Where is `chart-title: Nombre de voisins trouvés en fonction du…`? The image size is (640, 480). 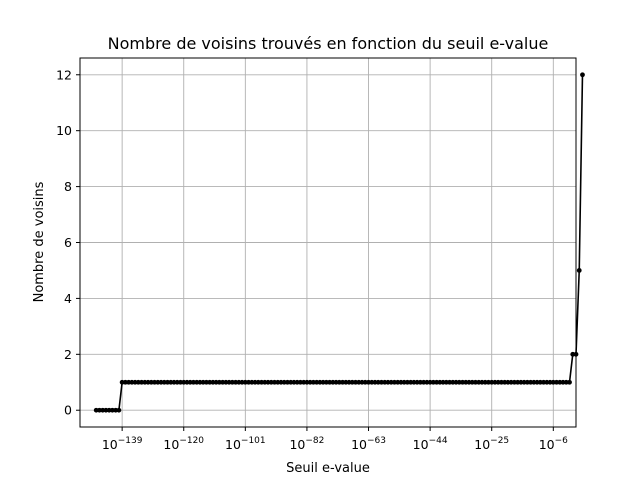 chart-title: Nombre de voisins trouvés en fonction du… is located at coordinates (328, 43).